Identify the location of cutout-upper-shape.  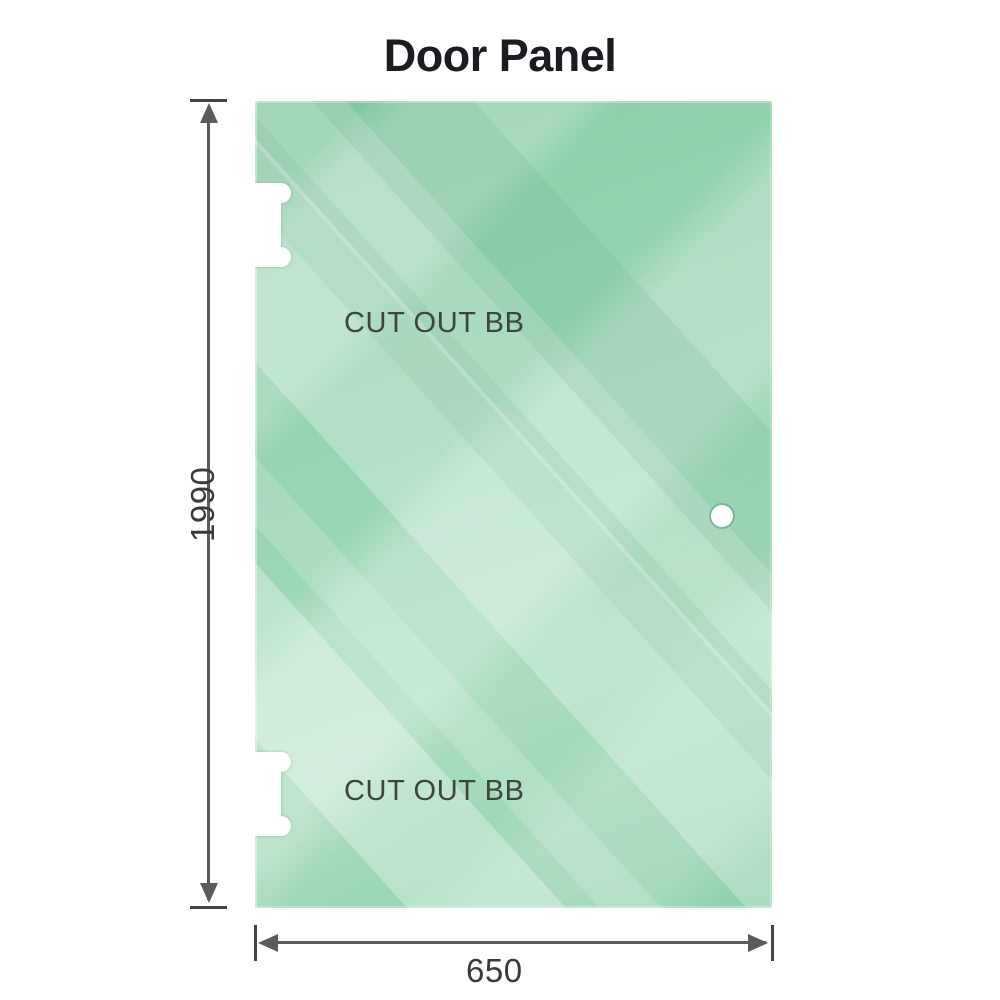
(273, 225).